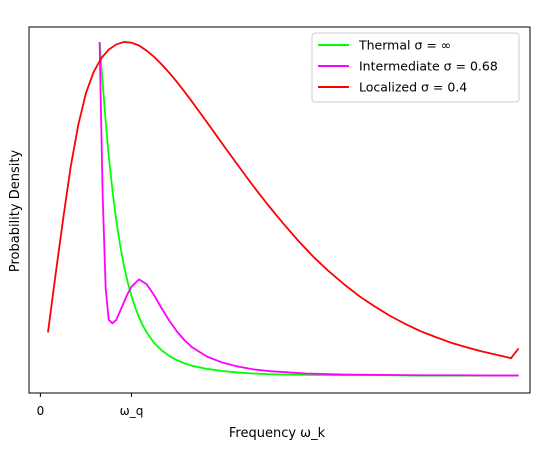 This screenshot has width=546, height=451. Describe the element at coordinates (41, 411) in the screenshot. I see `x-tick-label-0: 0` at that location.